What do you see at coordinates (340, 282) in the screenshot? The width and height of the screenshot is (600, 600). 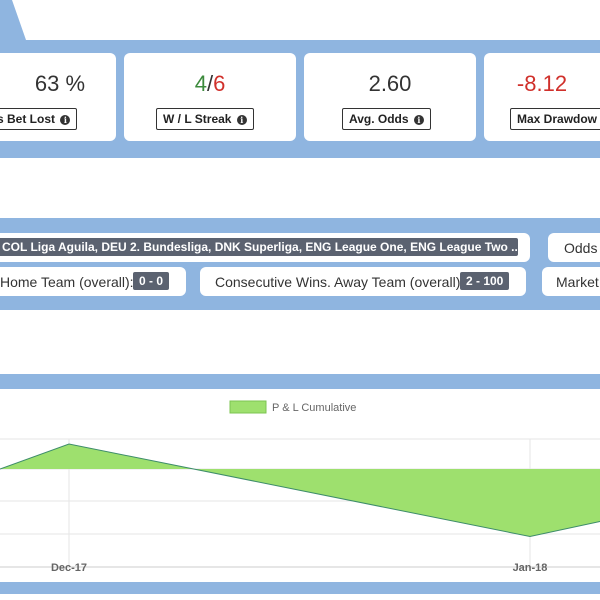 I see `away-filter-label: Consecutive Wins. Away Team (overall):` at bounding box center [340, 282].